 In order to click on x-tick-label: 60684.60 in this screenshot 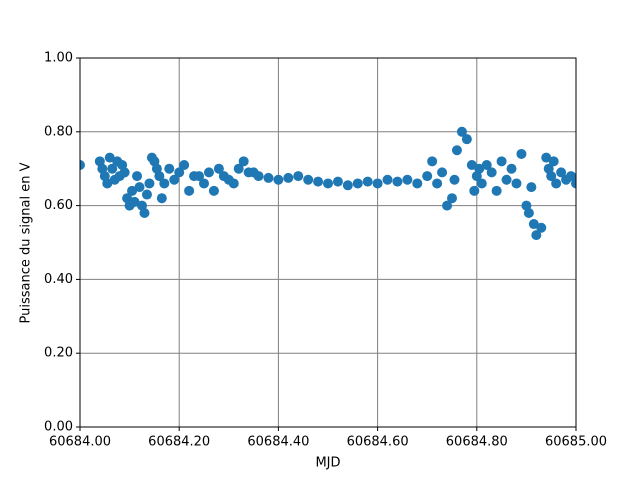, I will do `click(378, 442)`.